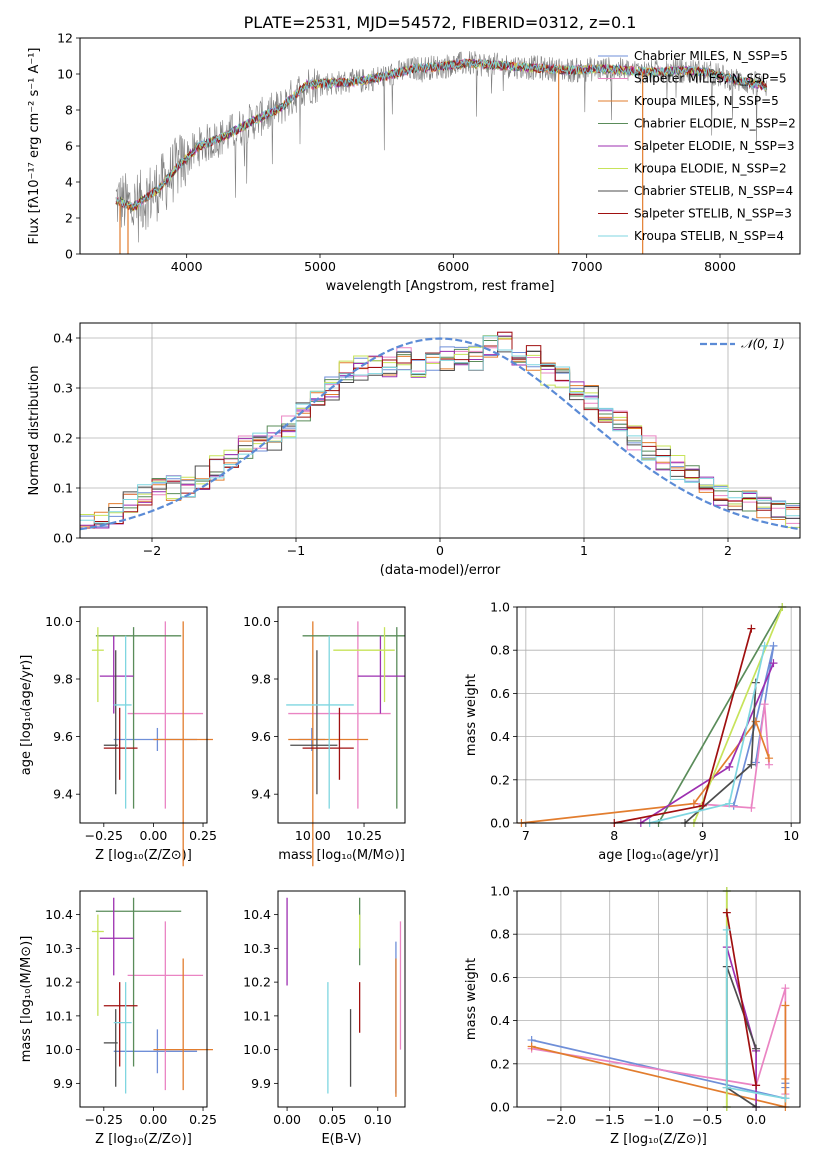 This screenshot has width=819, height=1170. What do you see at coordinates (715, 124) in the screenshot?
I see `legend-label: Chabrier ELODIE, N_SSP=2` at bounding box center [715, 124].